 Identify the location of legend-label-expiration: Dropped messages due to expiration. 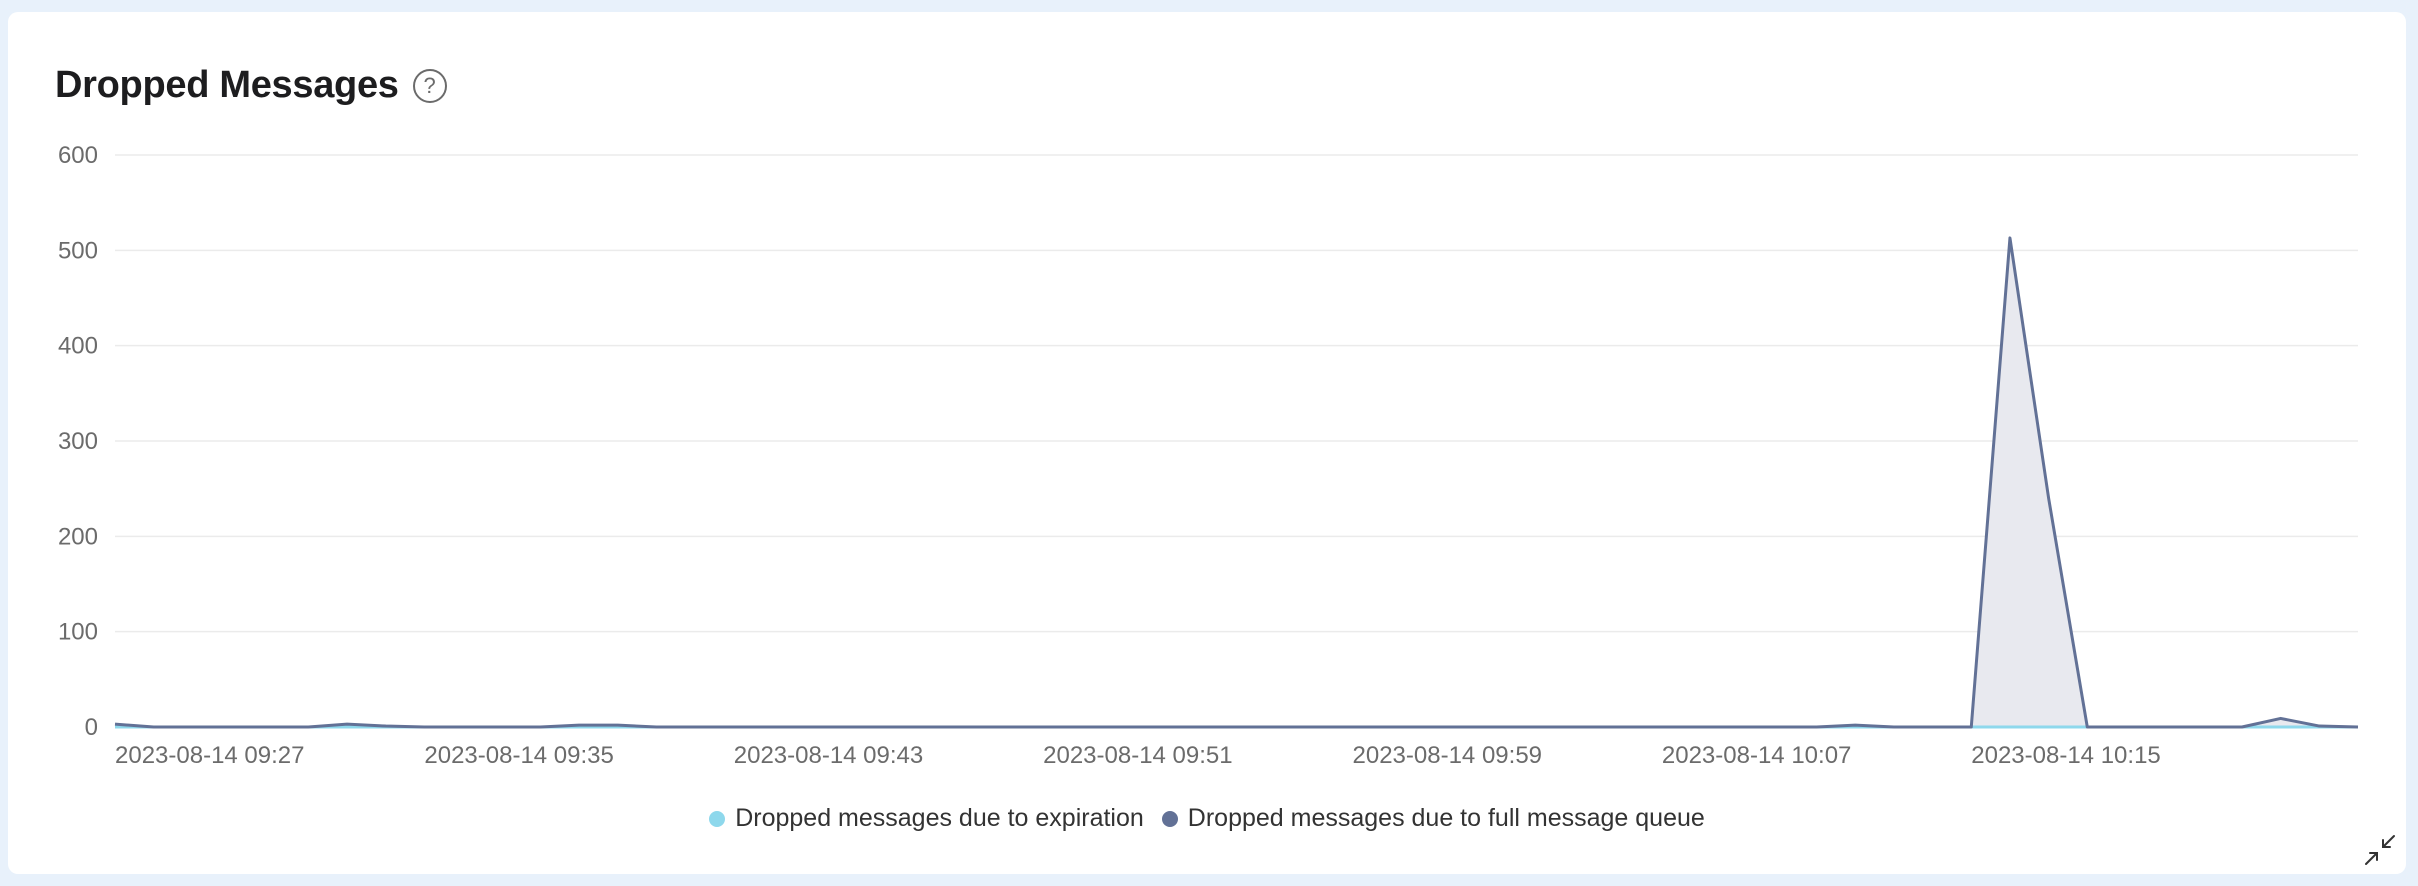
(939, 818).